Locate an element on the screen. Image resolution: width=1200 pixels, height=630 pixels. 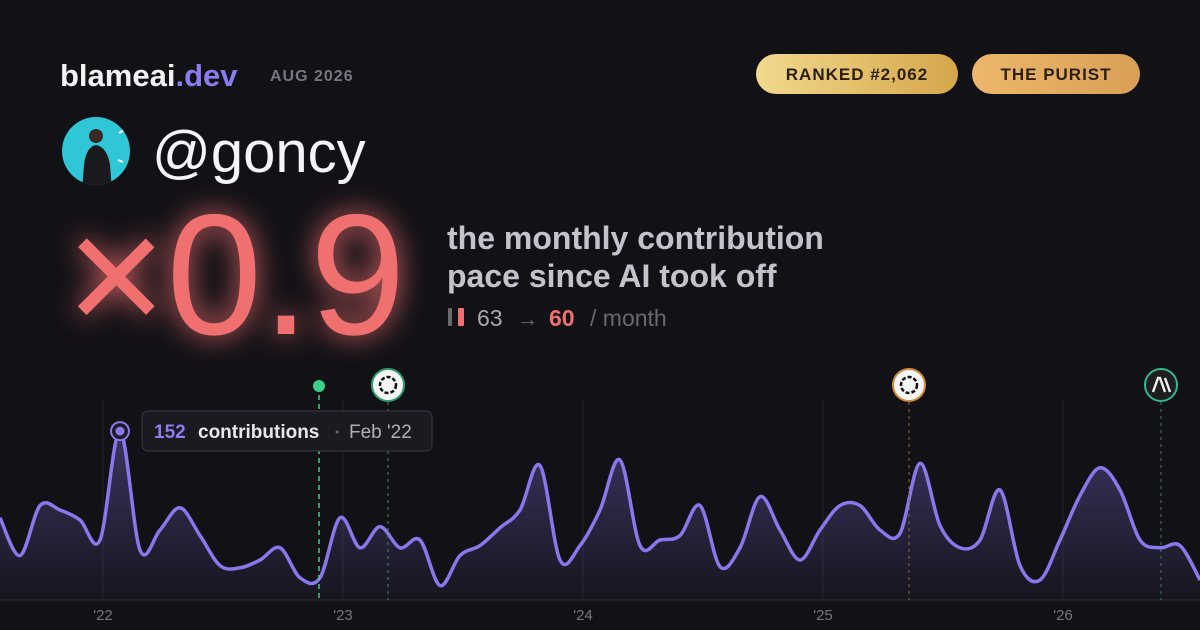
x-tick-label: '24 is located at coordinates (583, 615).